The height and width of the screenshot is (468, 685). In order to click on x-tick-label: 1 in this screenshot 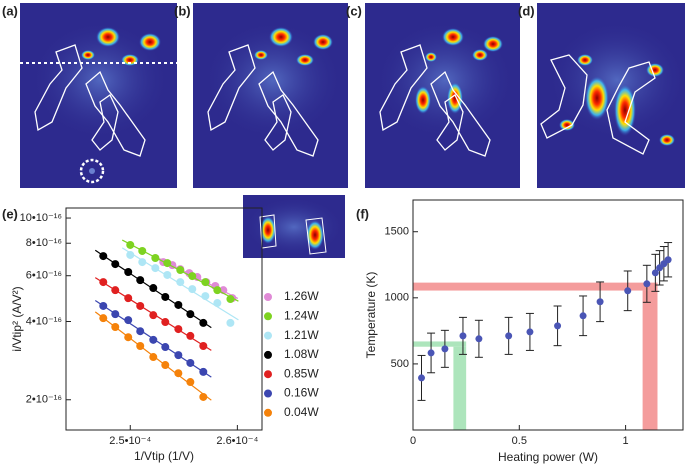, I will do `click(626, 441)`.